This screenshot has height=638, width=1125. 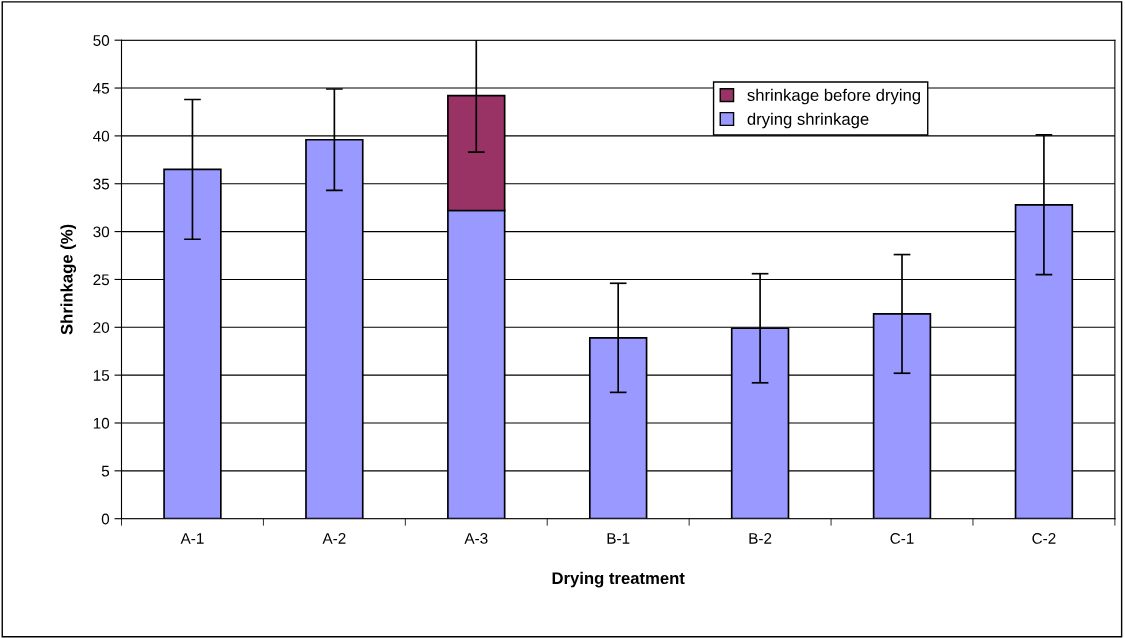 What do you see at coordinates (101, 40) in the screenshot?
I see `y-tick-label: 50` at bounding box center [101, 40].